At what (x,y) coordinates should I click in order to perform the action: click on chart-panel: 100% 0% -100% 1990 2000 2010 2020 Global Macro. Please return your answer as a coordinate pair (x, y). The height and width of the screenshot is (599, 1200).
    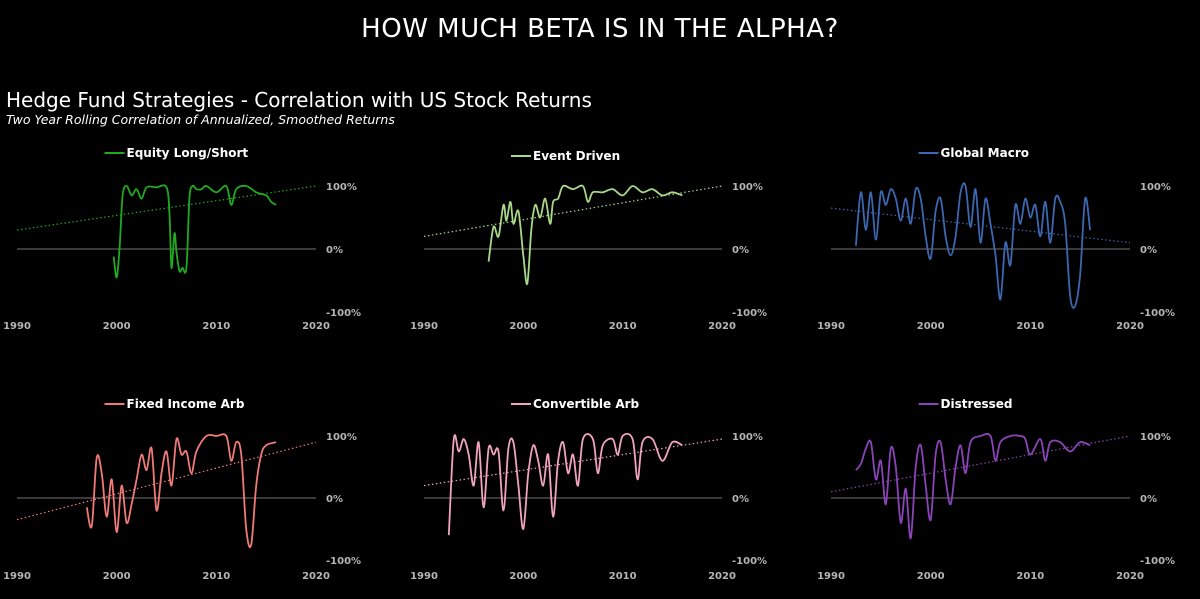
    Looking at the image, I should click on (996, 239).